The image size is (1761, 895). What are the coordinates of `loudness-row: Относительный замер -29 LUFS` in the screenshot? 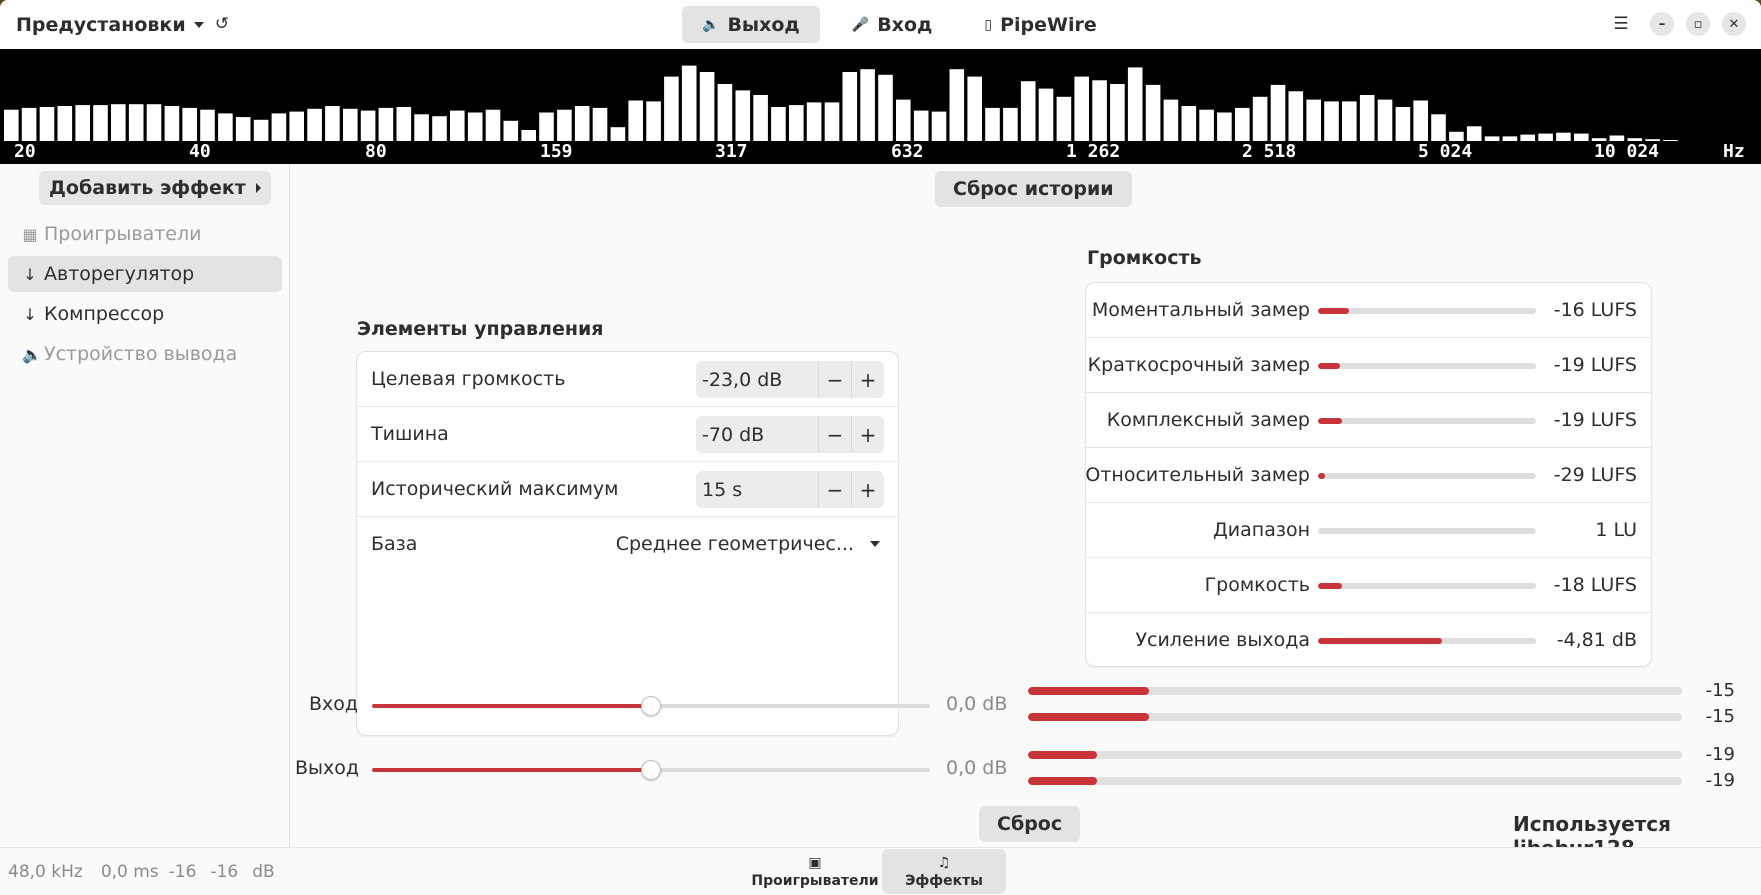 It's located at (1368, 475).